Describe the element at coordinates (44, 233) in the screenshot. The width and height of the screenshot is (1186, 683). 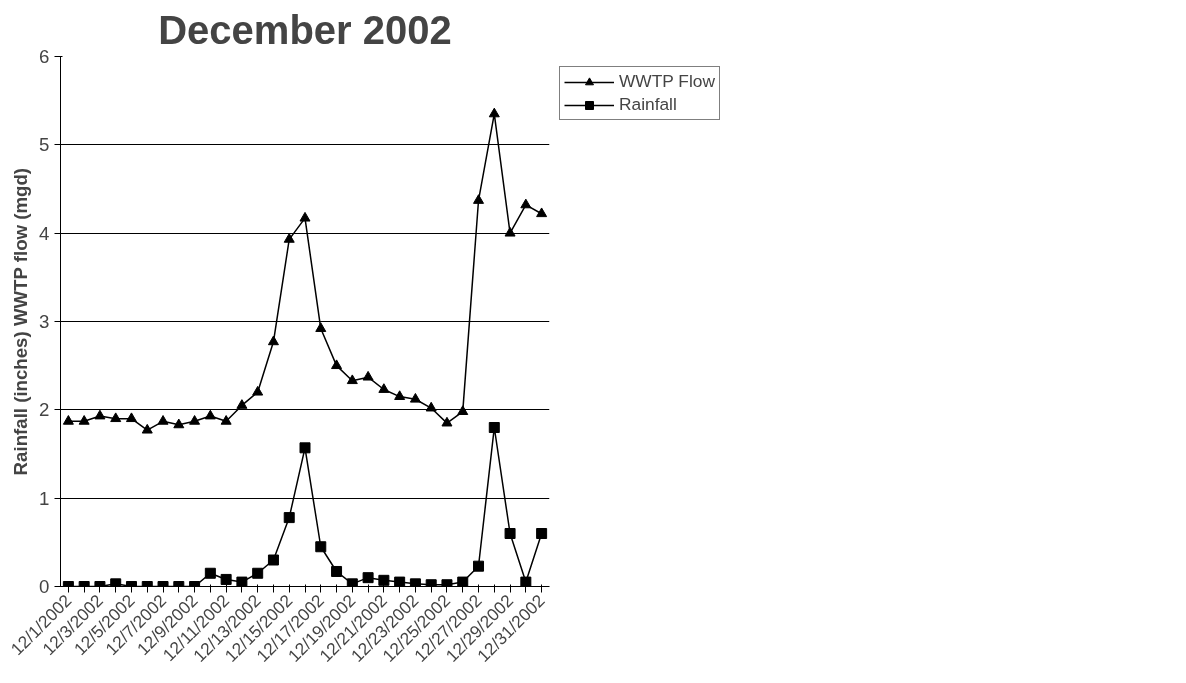
I see `y-tick-label: 4` at that location.